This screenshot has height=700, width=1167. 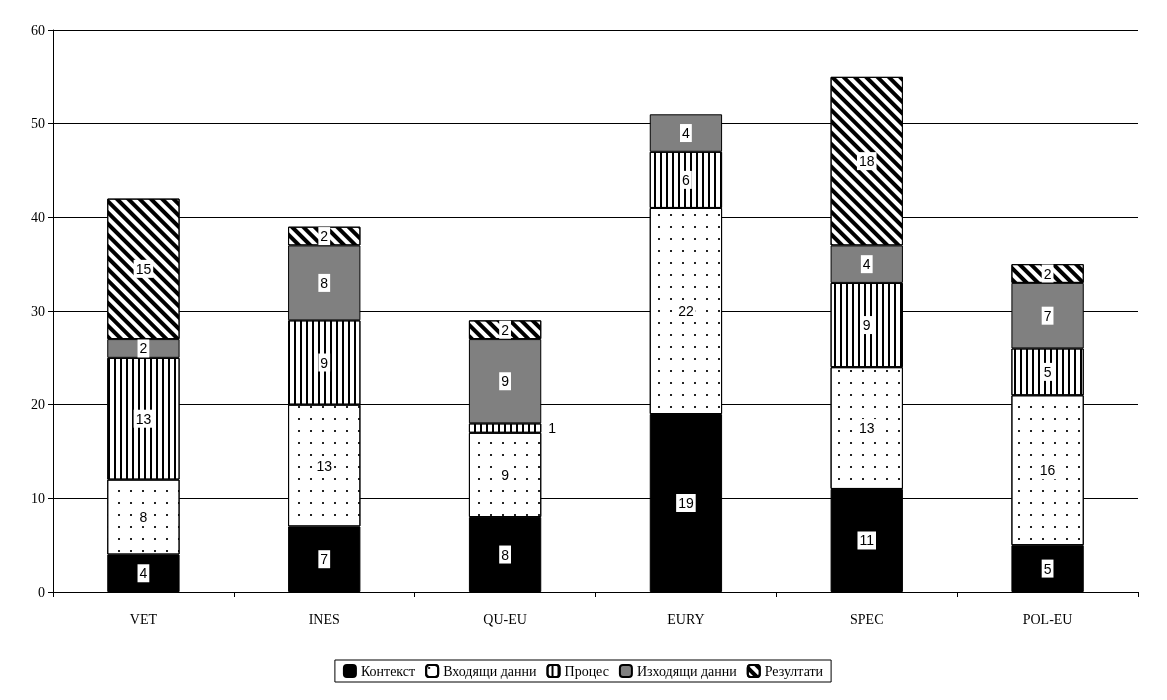 I want to click on legend-label: Изходящи данни, so click(x=687, y=671).